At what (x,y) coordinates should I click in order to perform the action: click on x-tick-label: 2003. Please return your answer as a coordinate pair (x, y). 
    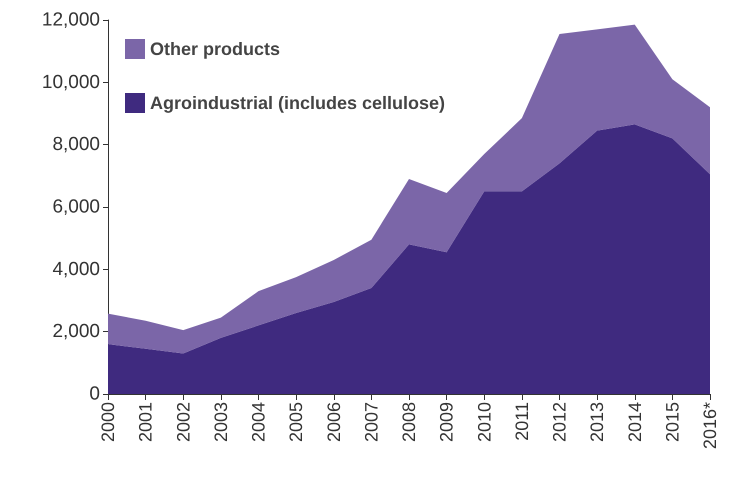
    Looking at the image, I should click on (220, 422).